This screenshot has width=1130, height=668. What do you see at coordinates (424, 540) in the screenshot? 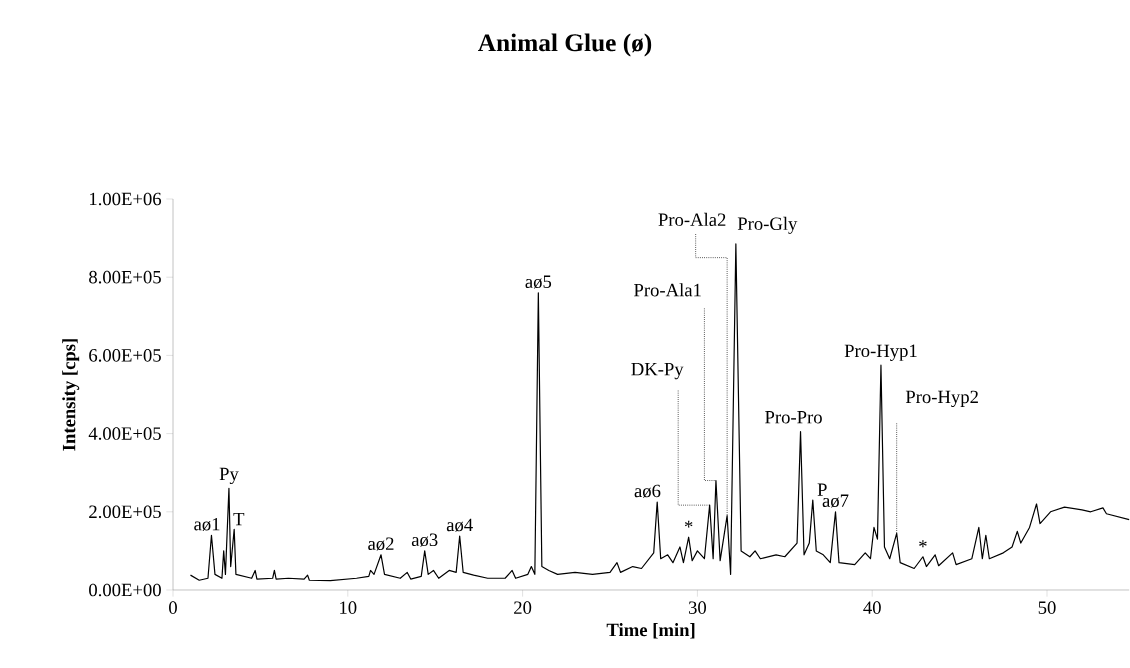
I see `annotation: aø3` at bounding box center [424, 540].